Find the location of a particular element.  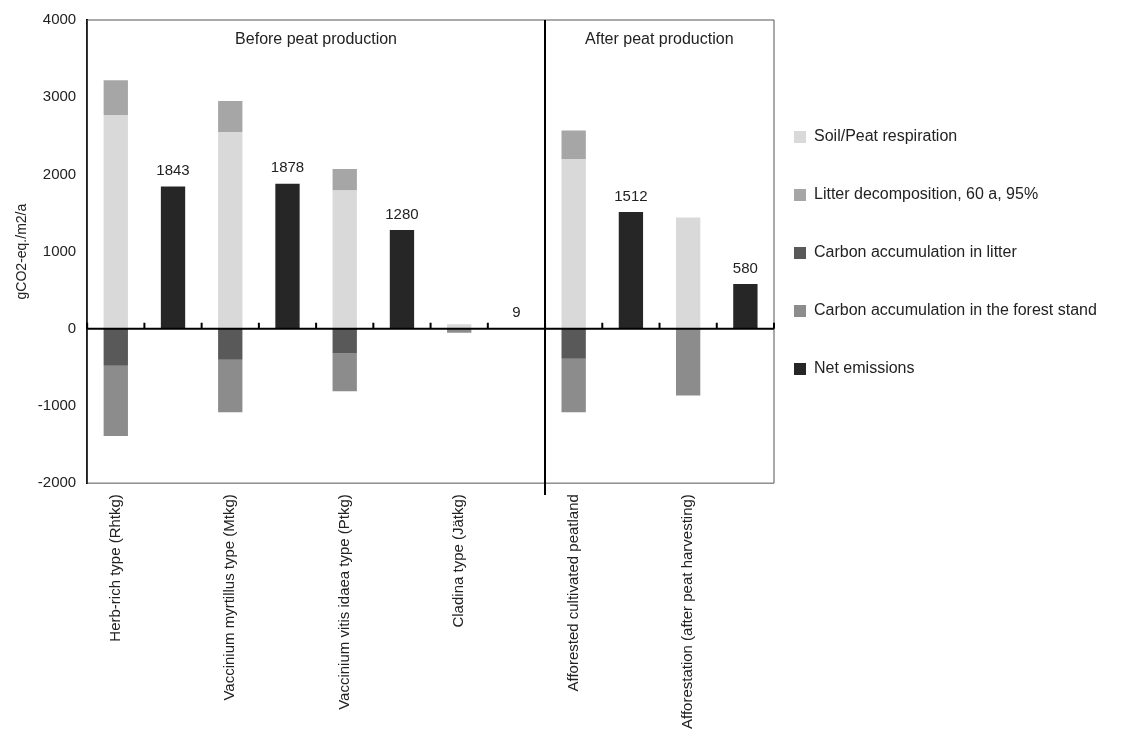

y-tick-label: 3000 is located at coordinates (59, 96).